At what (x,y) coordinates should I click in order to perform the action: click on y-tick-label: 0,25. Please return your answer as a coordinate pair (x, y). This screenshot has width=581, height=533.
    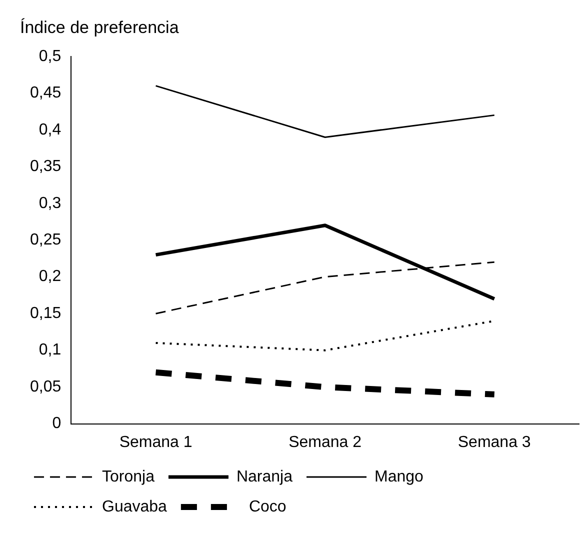
    Looking at the image, I should click on (46, 240).